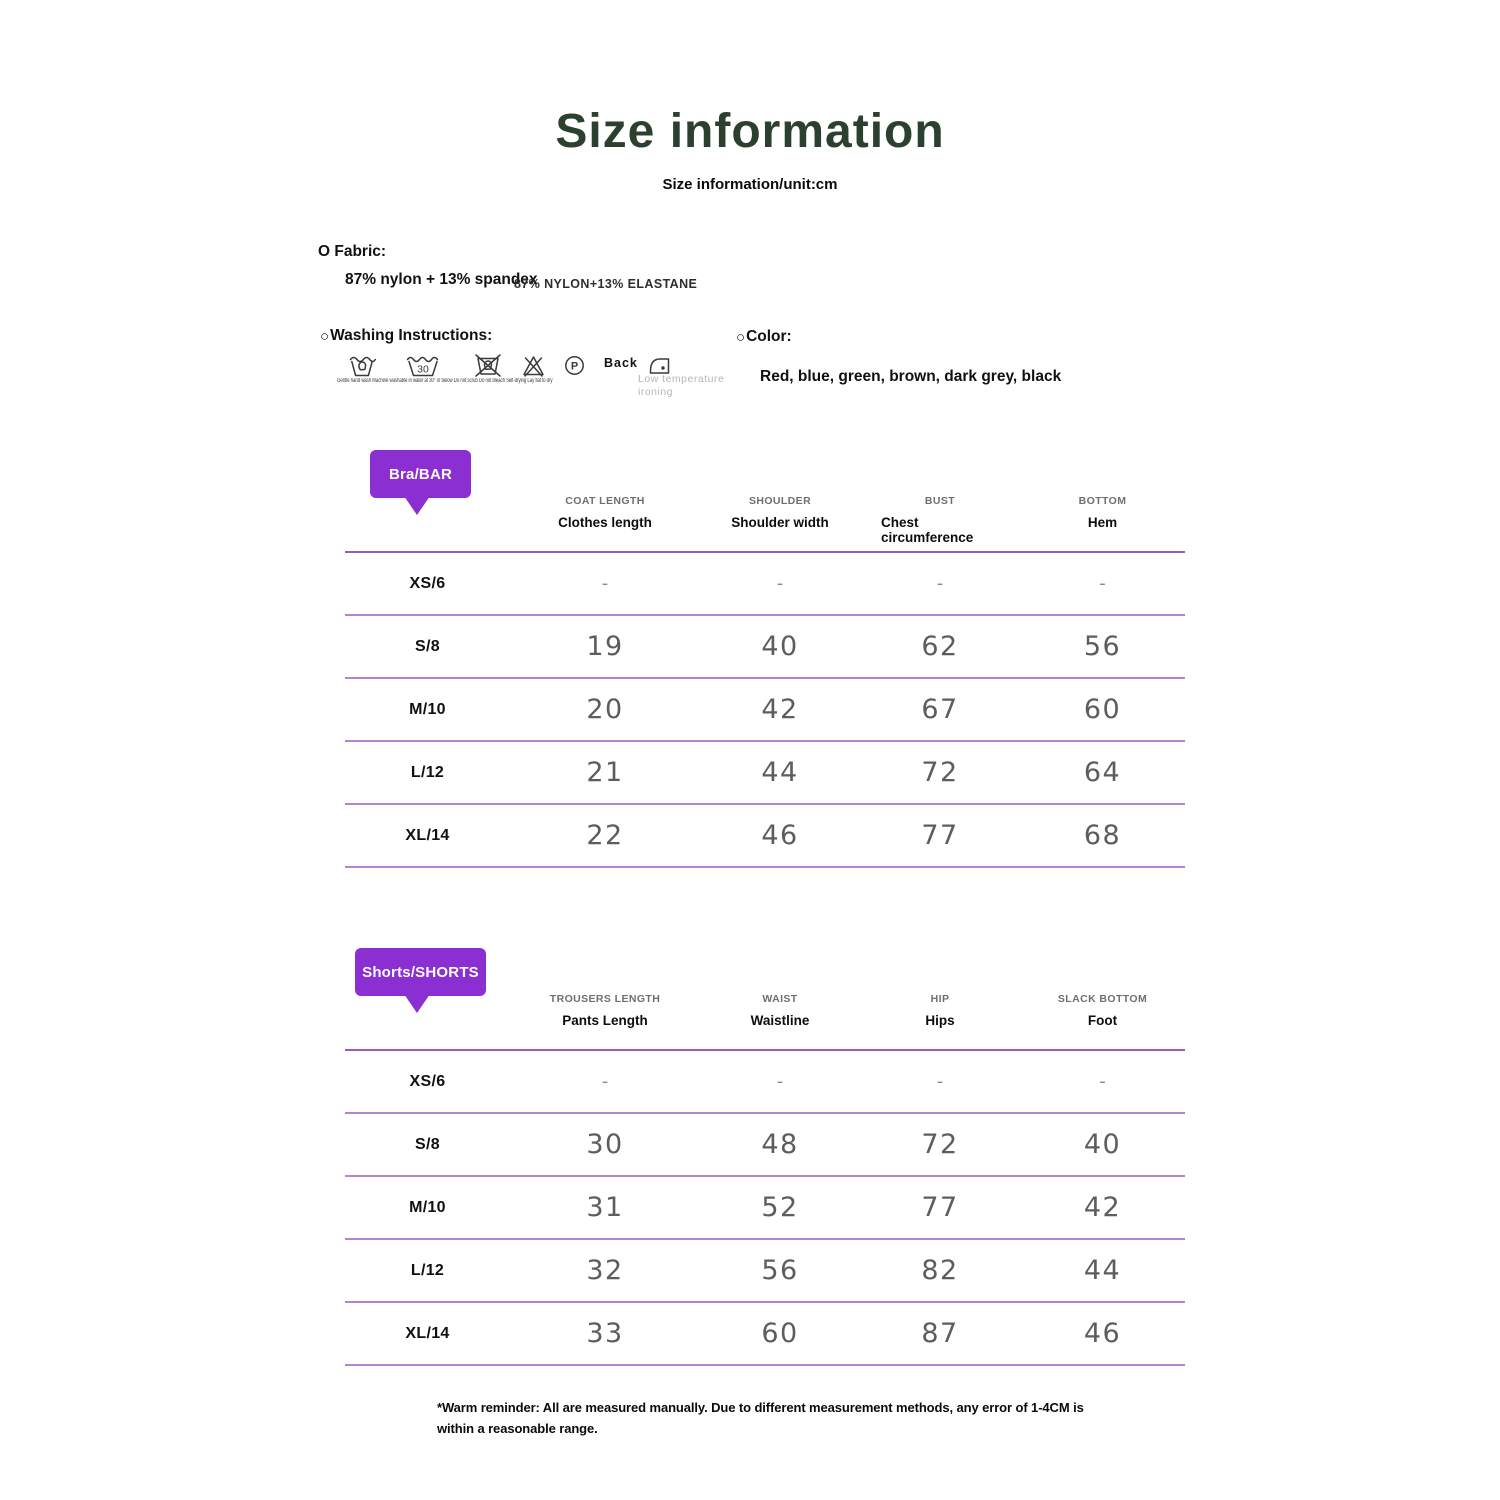 The width and height of the screenshot is (1500, 1500). I want to click on washing-instructions-text: Washing Instructions:, so click(411, 335).